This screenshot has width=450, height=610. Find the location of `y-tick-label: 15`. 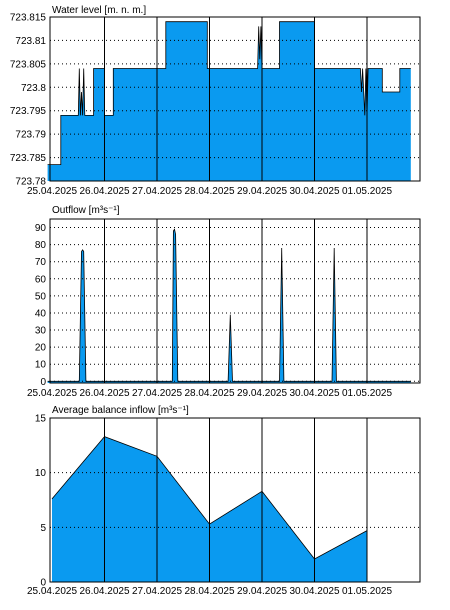

y-tick-label: 15 is located at coordinates (41, 419).